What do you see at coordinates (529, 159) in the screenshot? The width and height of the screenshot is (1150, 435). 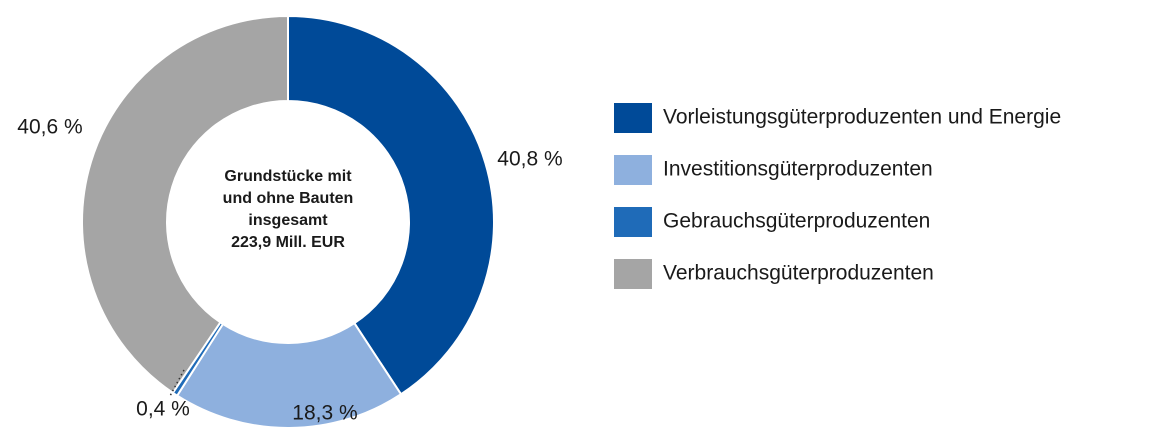 I see `value-label: 40,8 %` at bounding box center [529, 159].